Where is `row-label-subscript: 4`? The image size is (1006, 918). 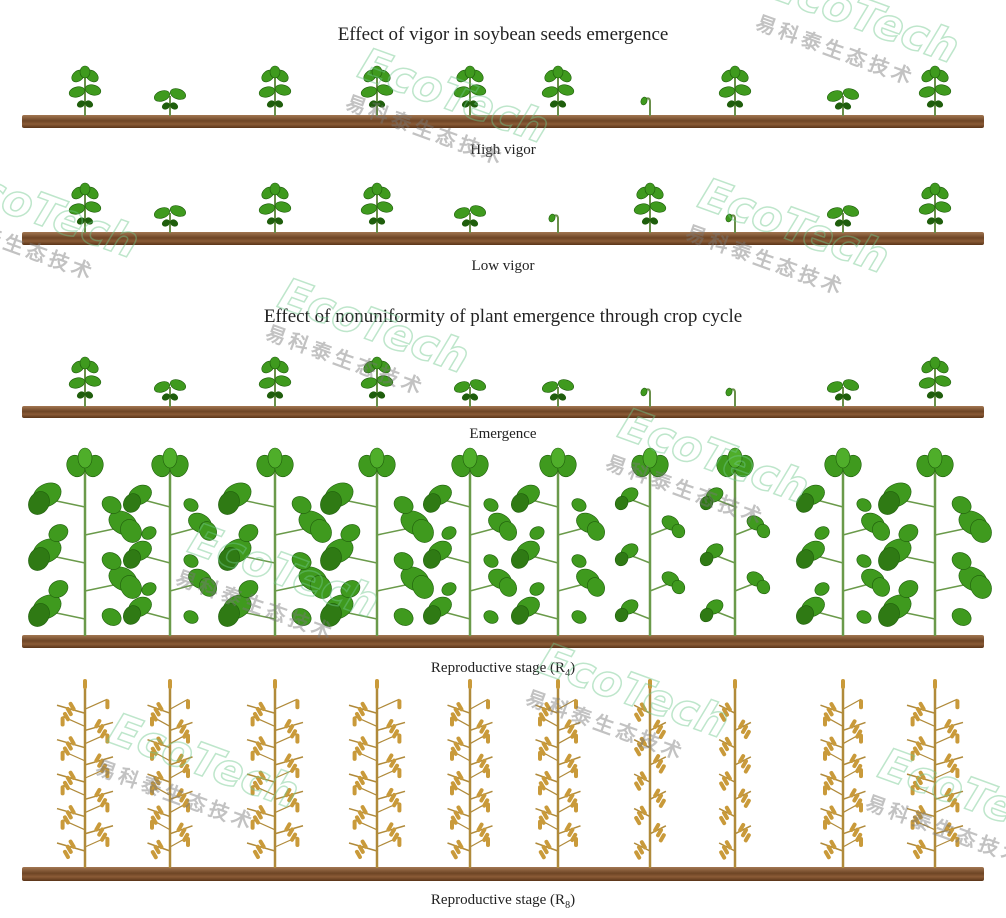
row-label-subscript: 4 is located at coordinates (568, 673).